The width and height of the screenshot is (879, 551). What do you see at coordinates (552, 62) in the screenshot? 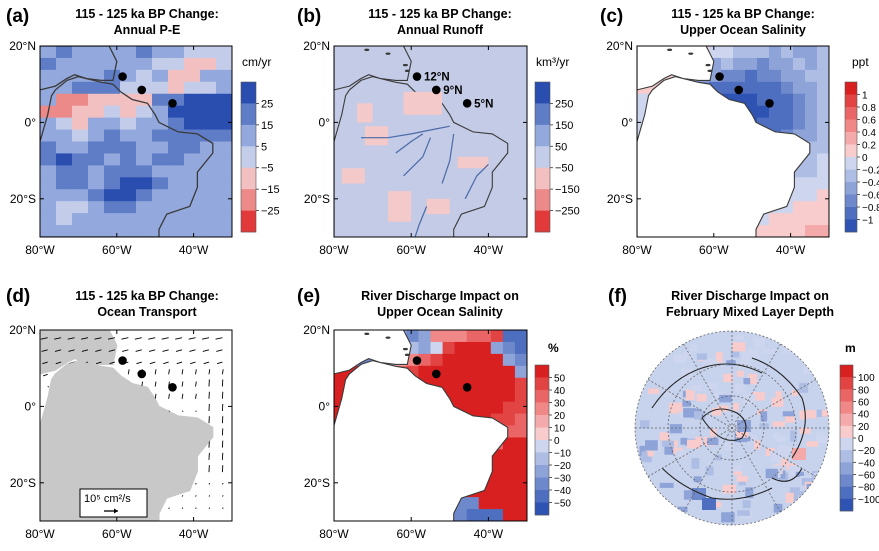
I see `colorbar-units-b: km³/yr` at bounding box center [552, 62].